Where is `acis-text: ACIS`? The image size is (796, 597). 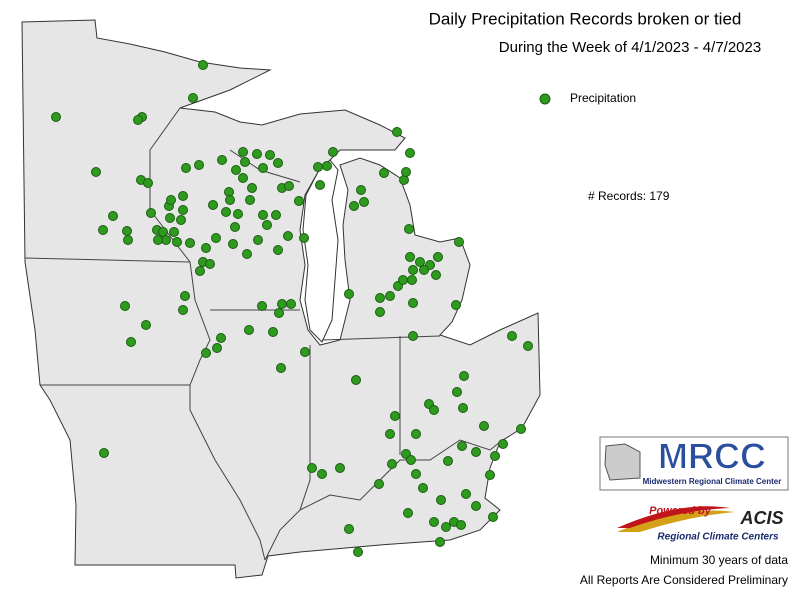 acis-text: ACIS is located at coordinates (761, 518).